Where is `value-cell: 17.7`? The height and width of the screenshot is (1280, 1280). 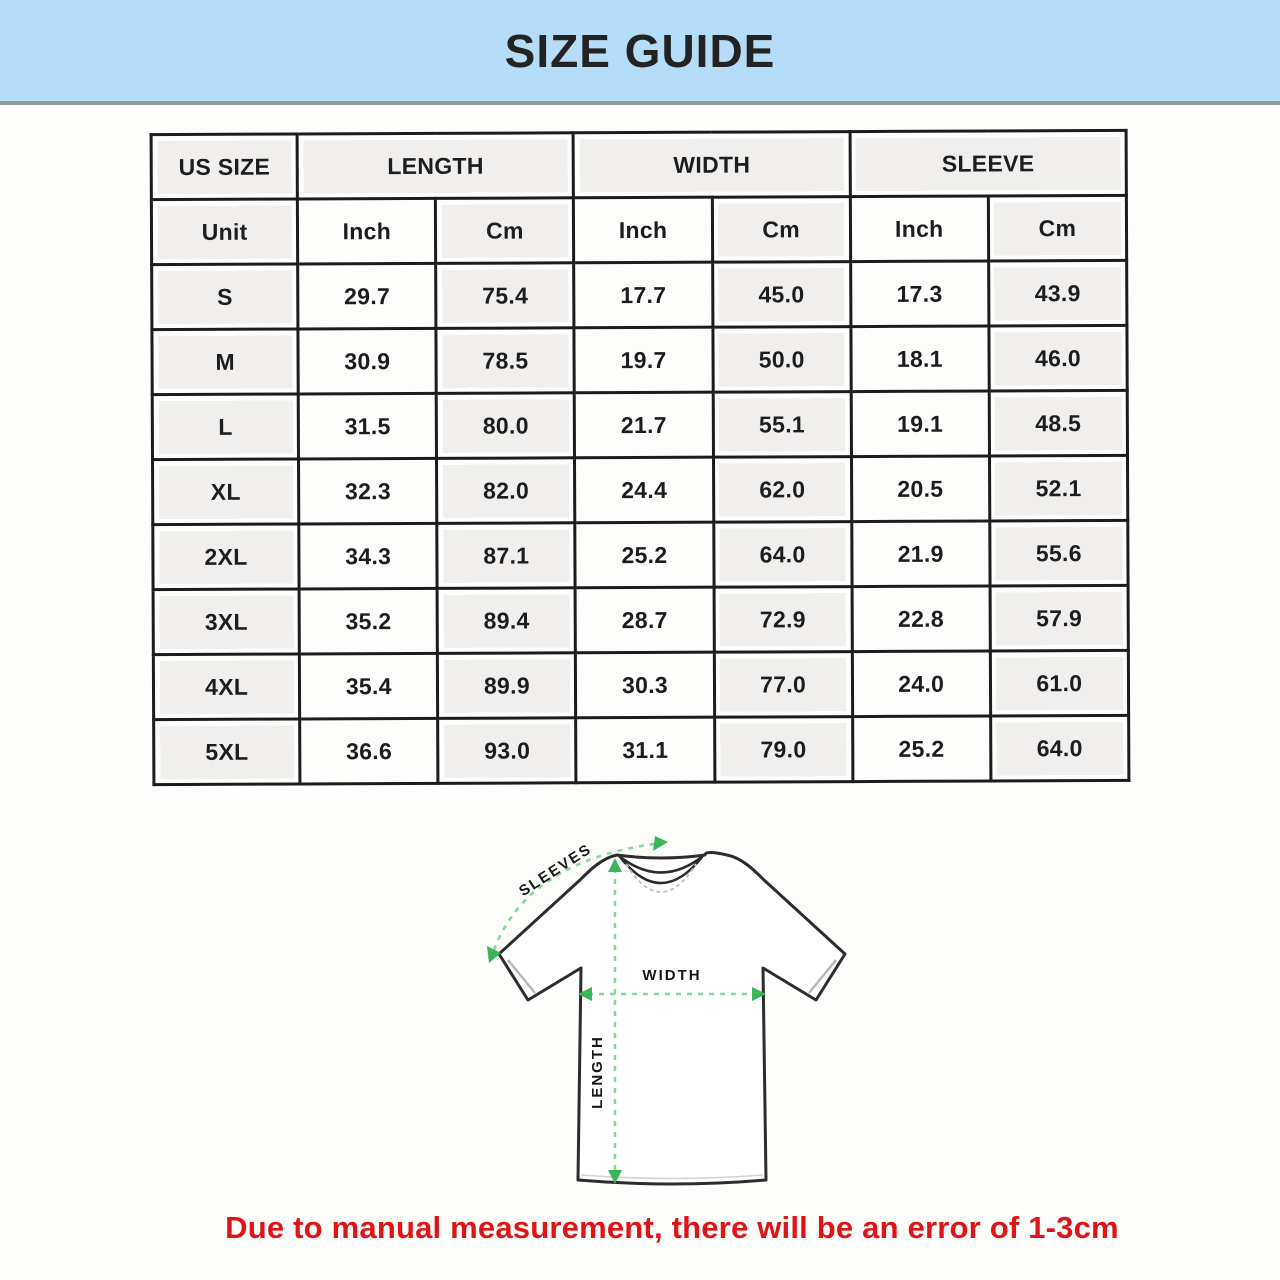 value-cell: 17.7 is located at coordinates (643, 295).